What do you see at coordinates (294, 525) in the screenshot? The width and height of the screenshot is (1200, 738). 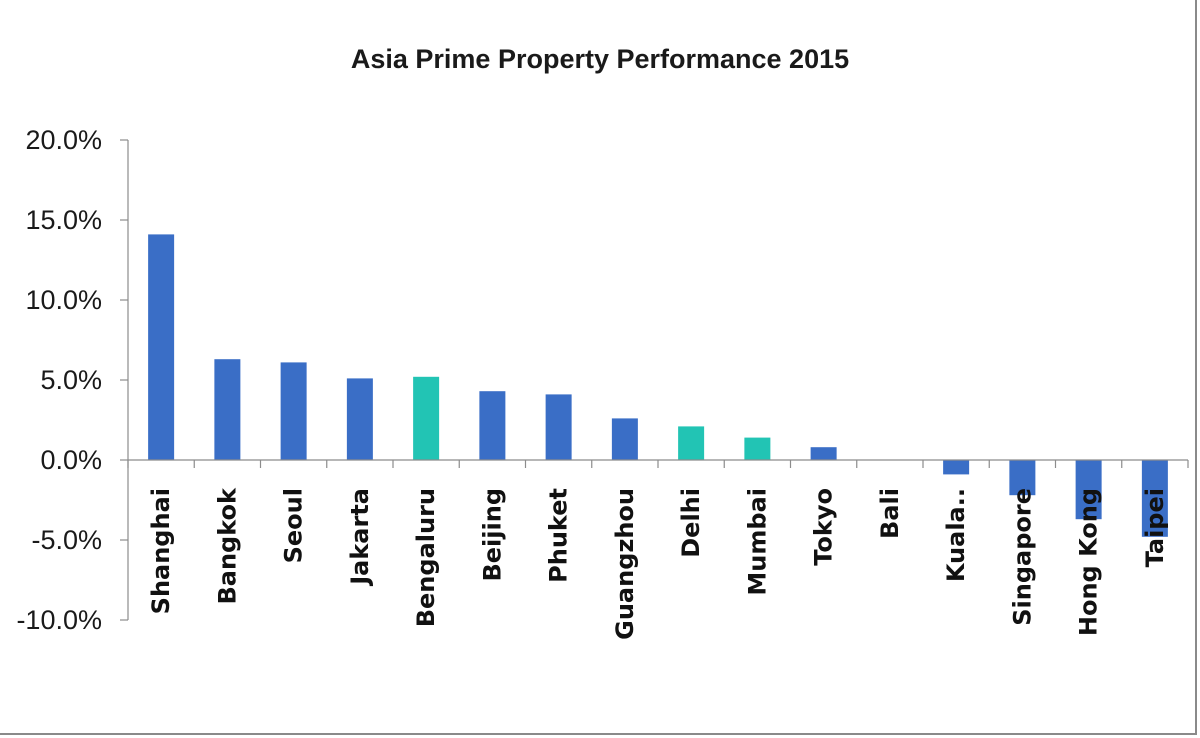 I see `x-tick-label: Seoul` at bounding box center [294, 525].